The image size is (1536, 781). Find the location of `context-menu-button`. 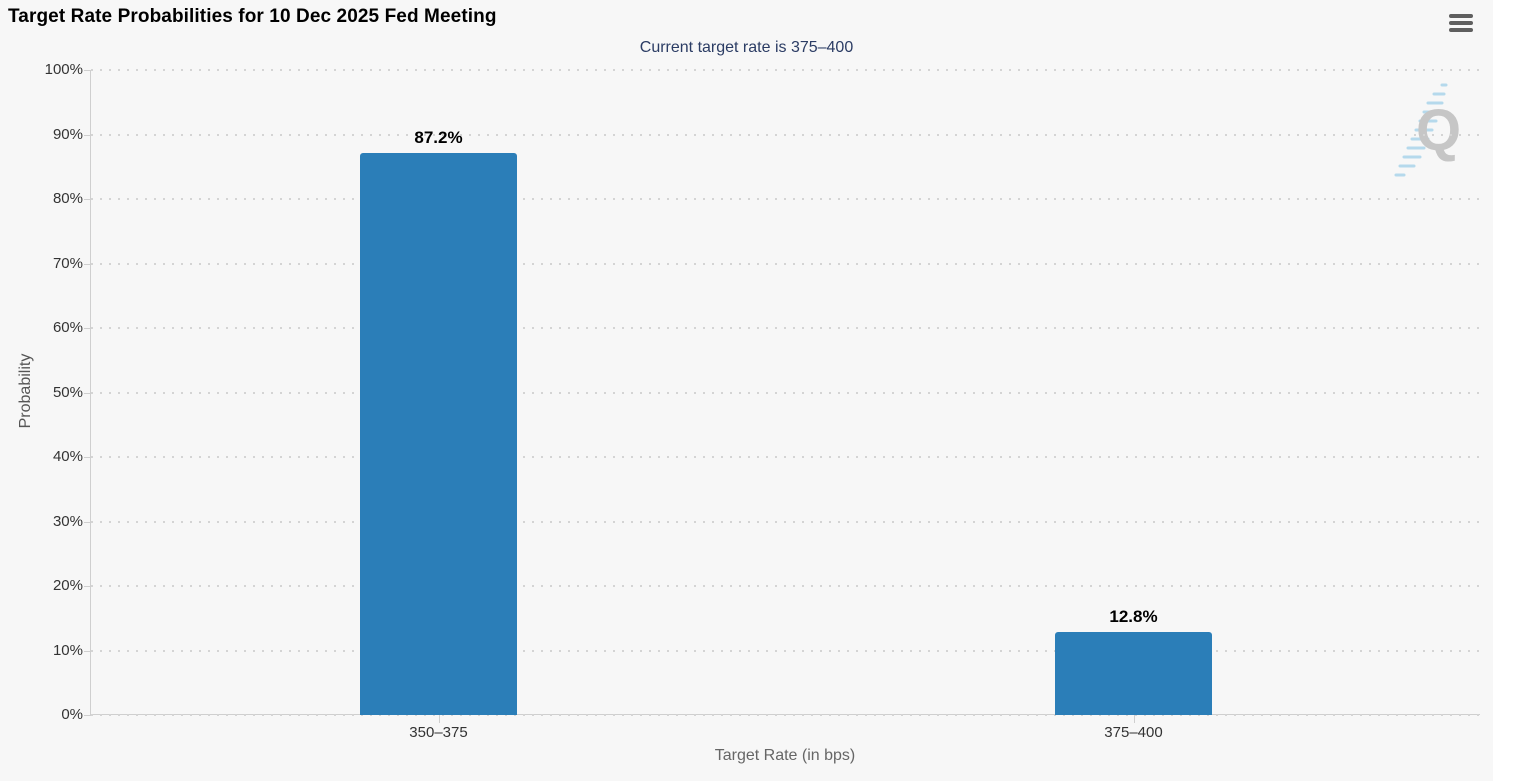

context-menu-button is located at coordinates (1461, 23).